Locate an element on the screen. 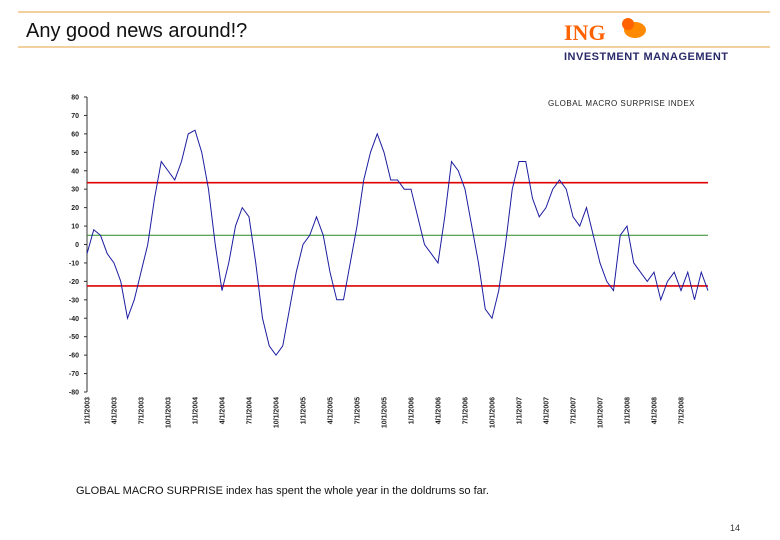 This screenshot has width=780, height=540. x-tick-label: 4/1/2007 is located at coordinates (547, 410).